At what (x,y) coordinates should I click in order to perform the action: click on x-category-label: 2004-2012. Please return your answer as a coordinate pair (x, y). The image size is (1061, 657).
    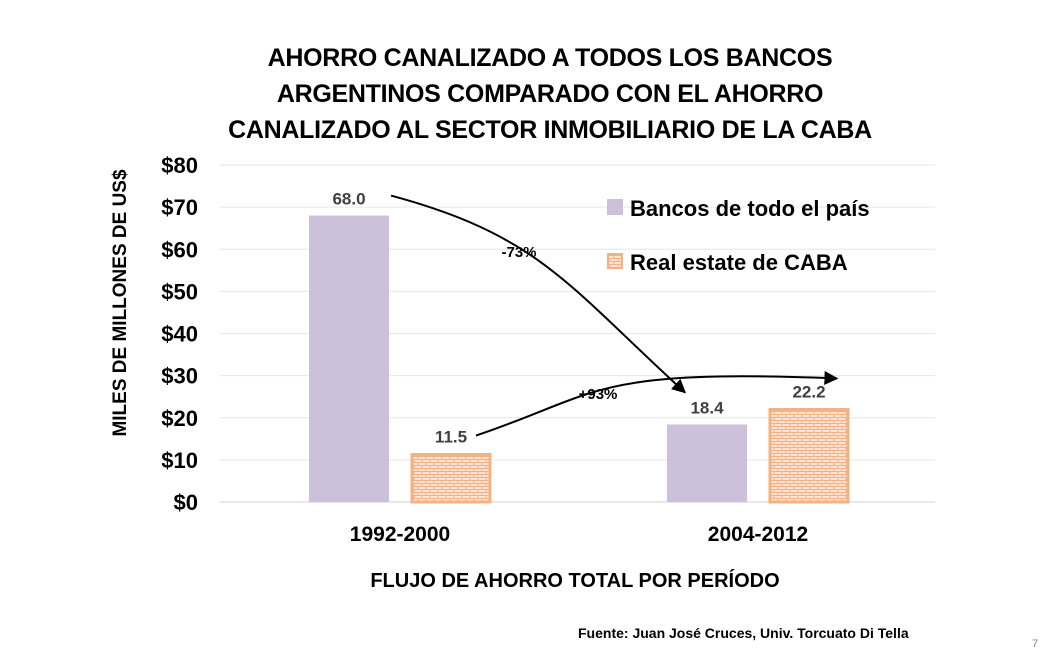
    Looking at the image, I should click on (758, 534).